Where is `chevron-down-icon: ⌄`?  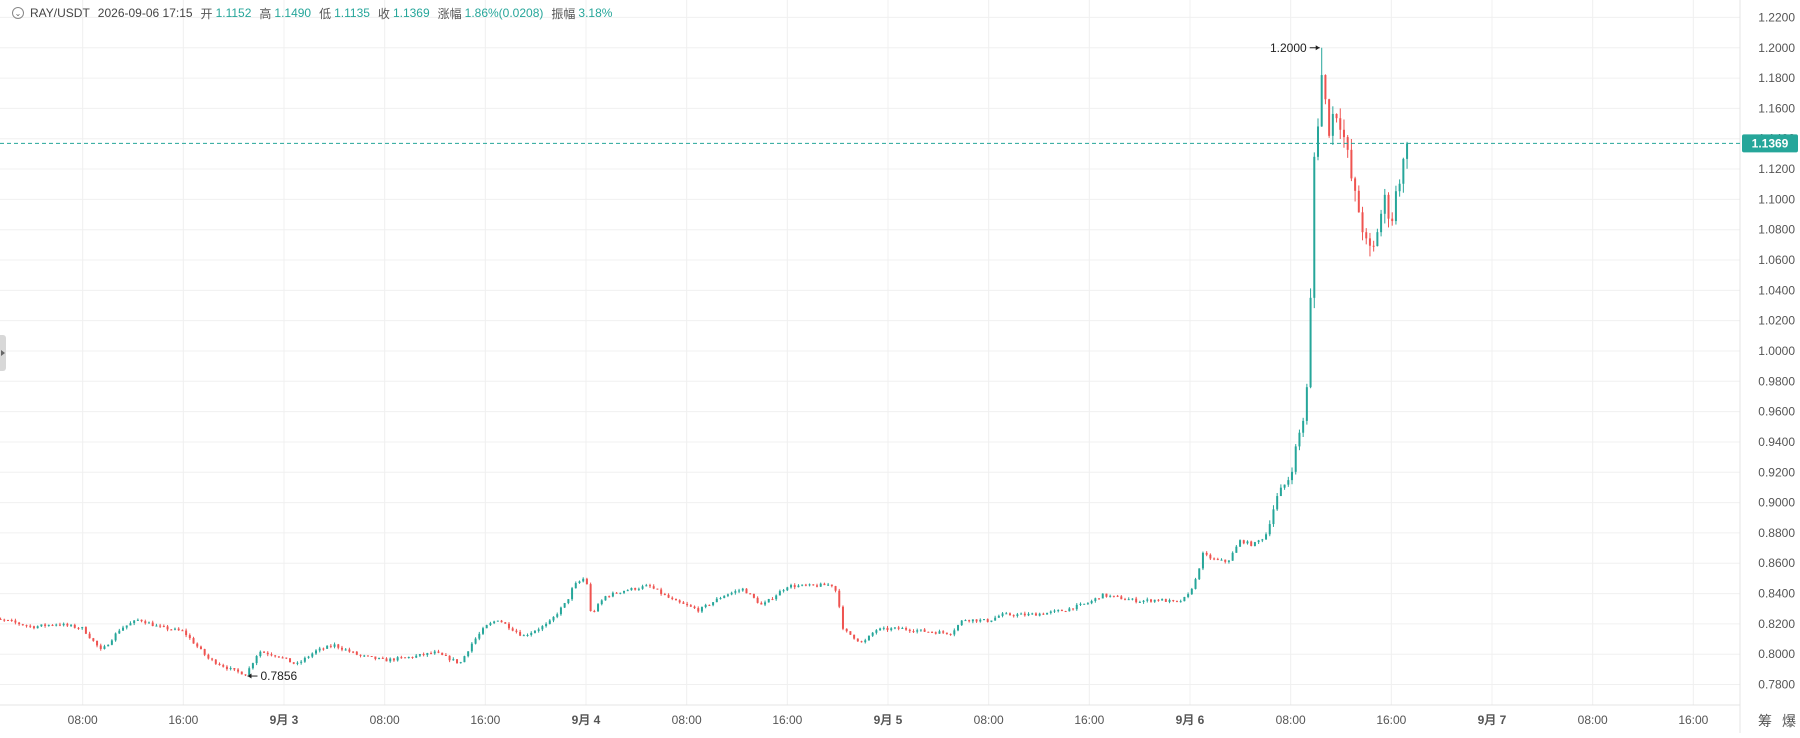 chevron-down-icon: ⌄ is located at coordinates (18, 13).